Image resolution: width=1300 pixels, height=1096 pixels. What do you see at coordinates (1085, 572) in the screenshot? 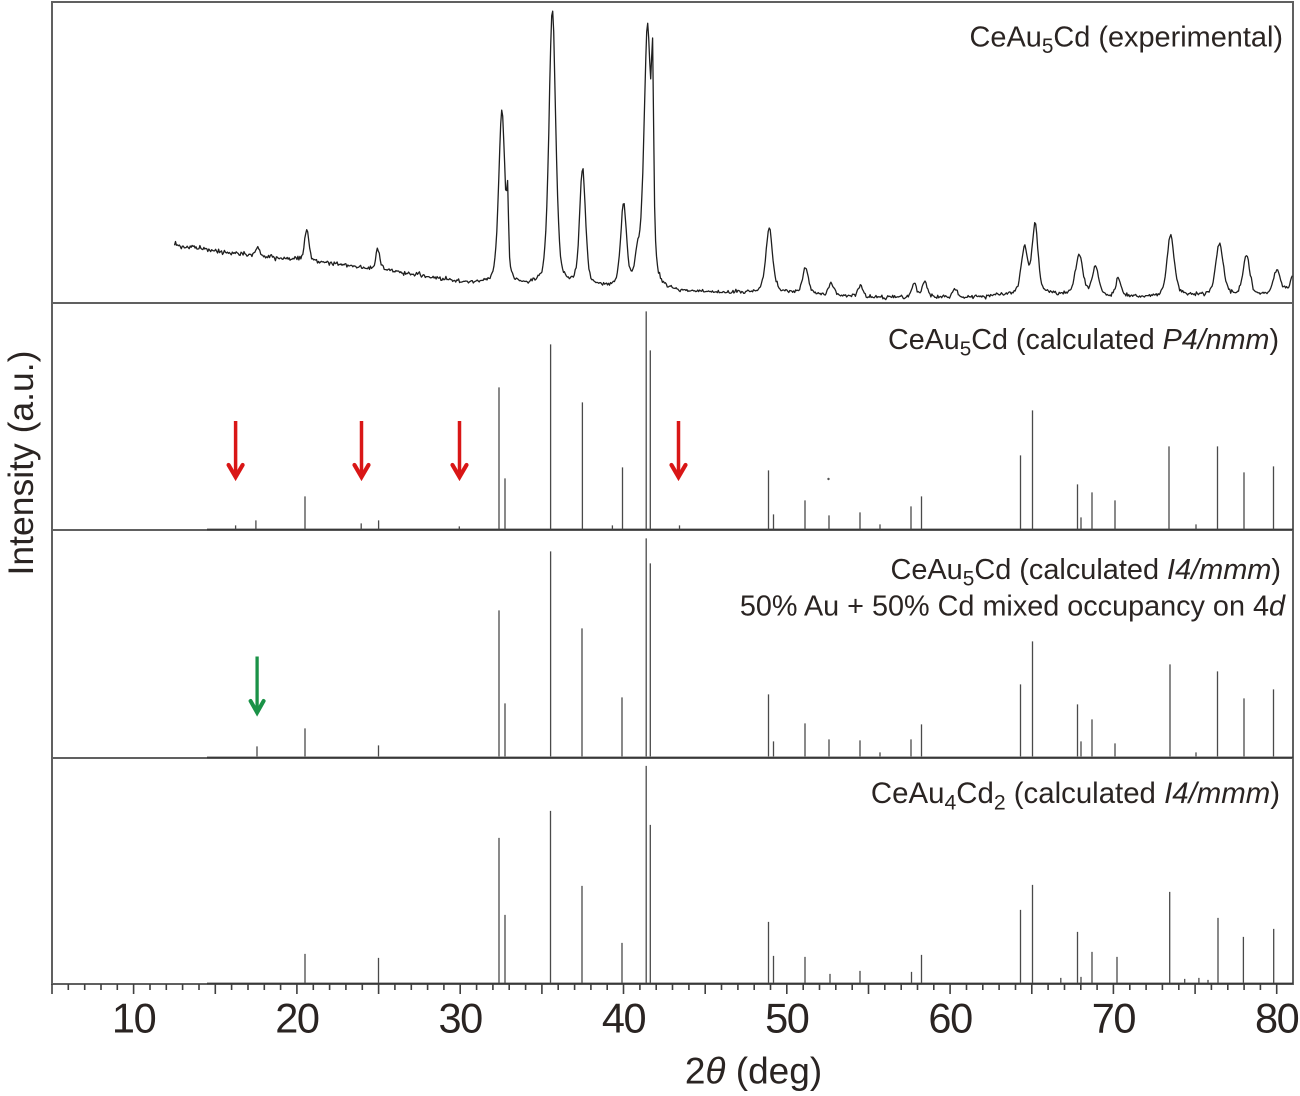
I see `svg-text: CeAu5​Cd (calculated I4/mmm)` at bounding box center [1085, 572].